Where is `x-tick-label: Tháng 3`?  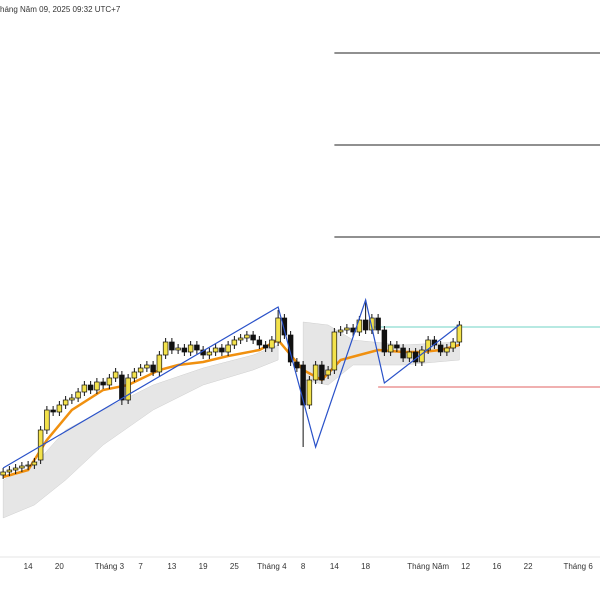 x-tick-label: Tháng 3 is located at coordinates (110, 566).